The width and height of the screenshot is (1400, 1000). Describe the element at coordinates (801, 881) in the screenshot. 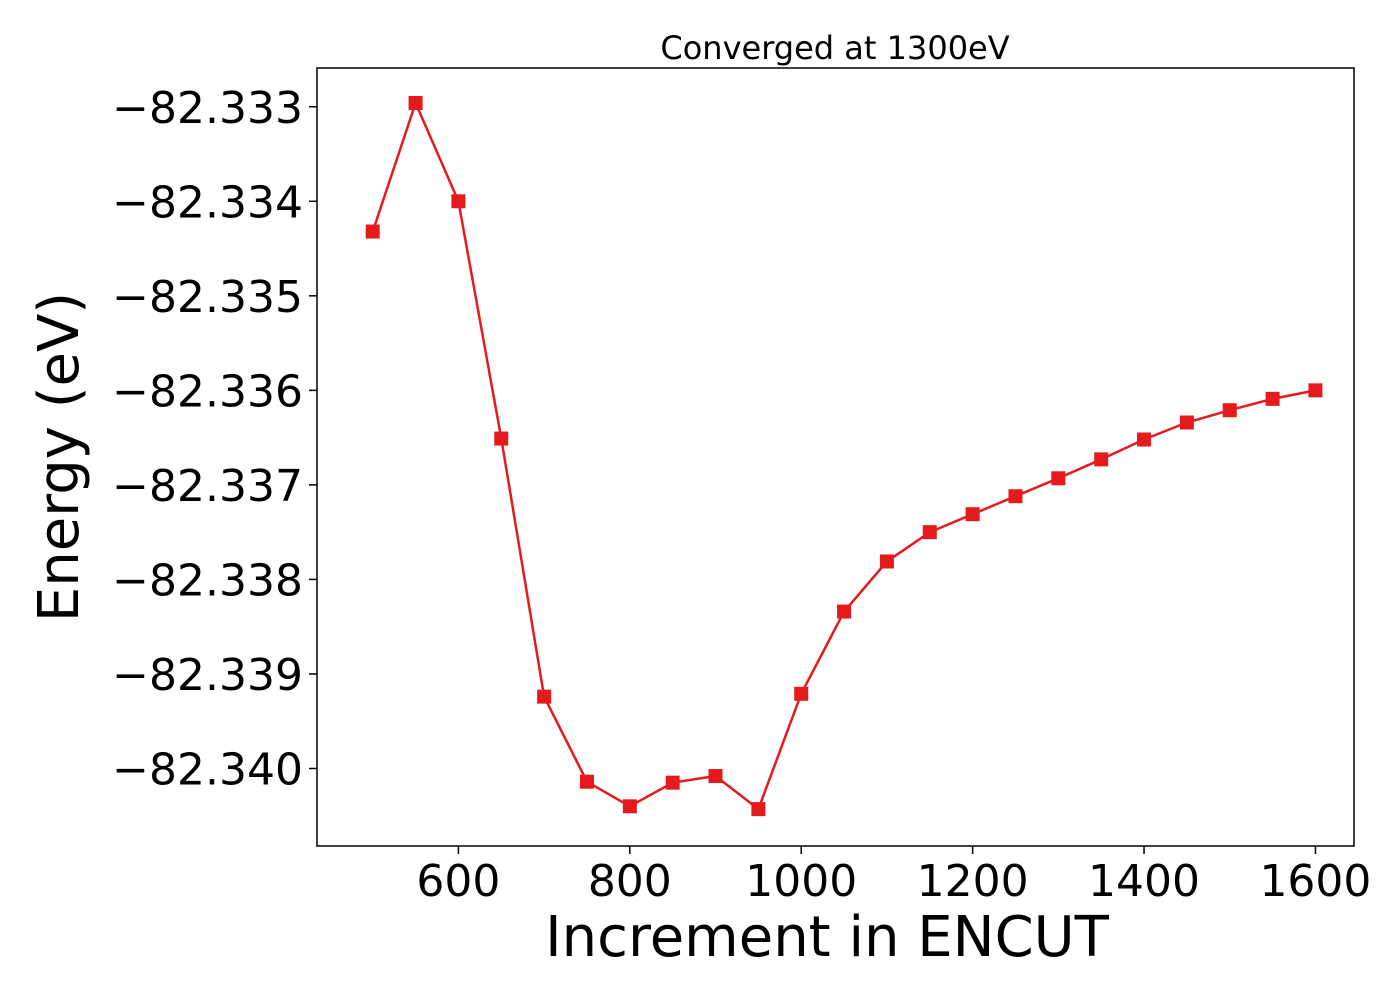

I see `x-tick-label: 1000` at that location.